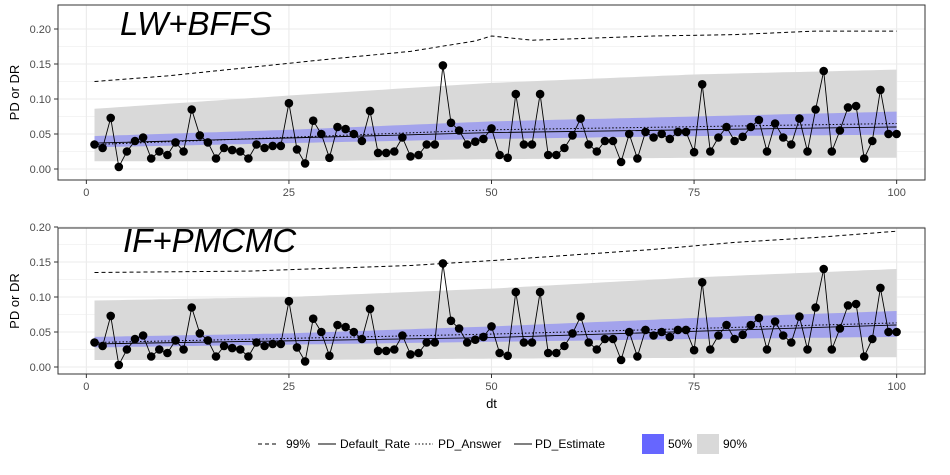 The height and width of the screenshot is (475, 950). I want to click on y-tick-label: 0.15, so click(40, 65).